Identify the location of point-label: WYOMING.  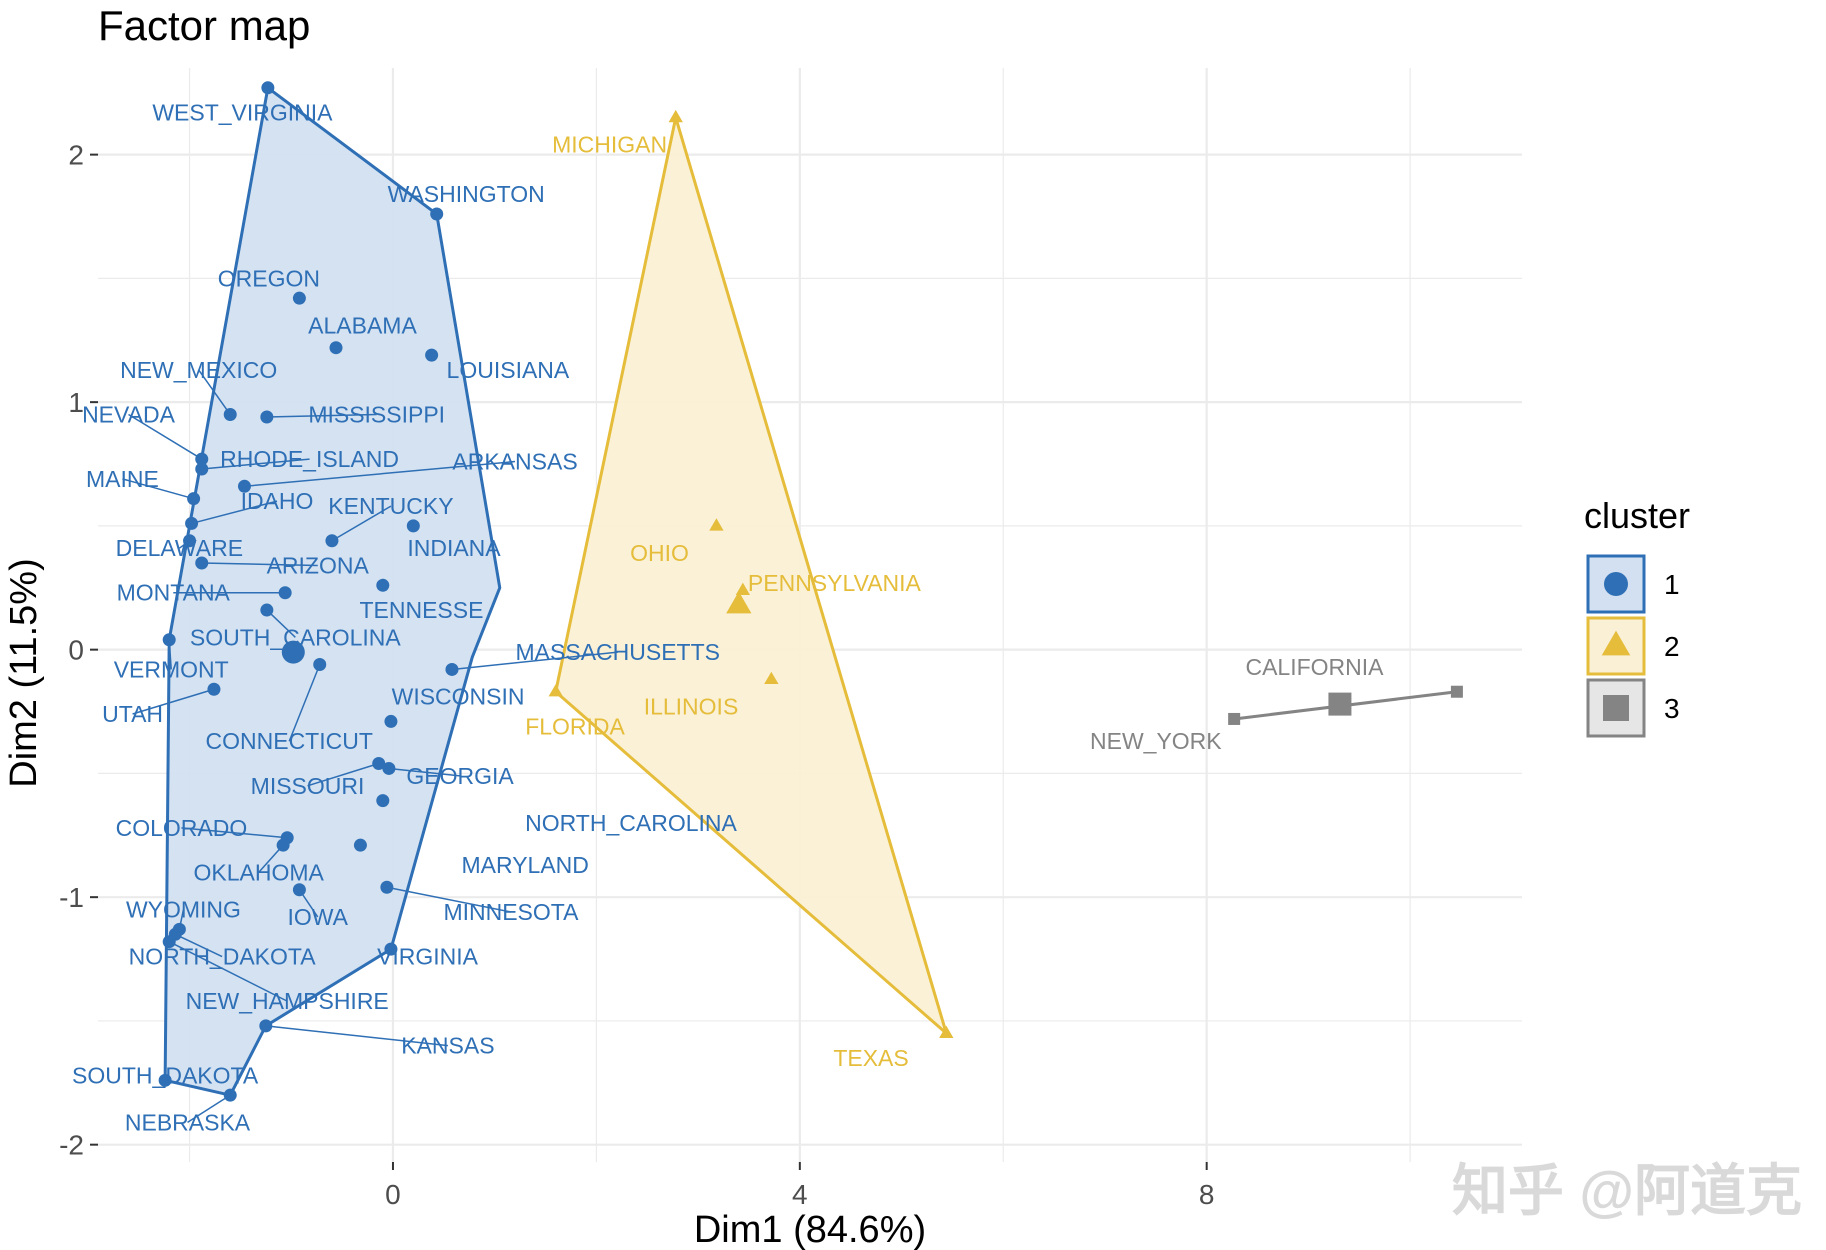
(183, 910).